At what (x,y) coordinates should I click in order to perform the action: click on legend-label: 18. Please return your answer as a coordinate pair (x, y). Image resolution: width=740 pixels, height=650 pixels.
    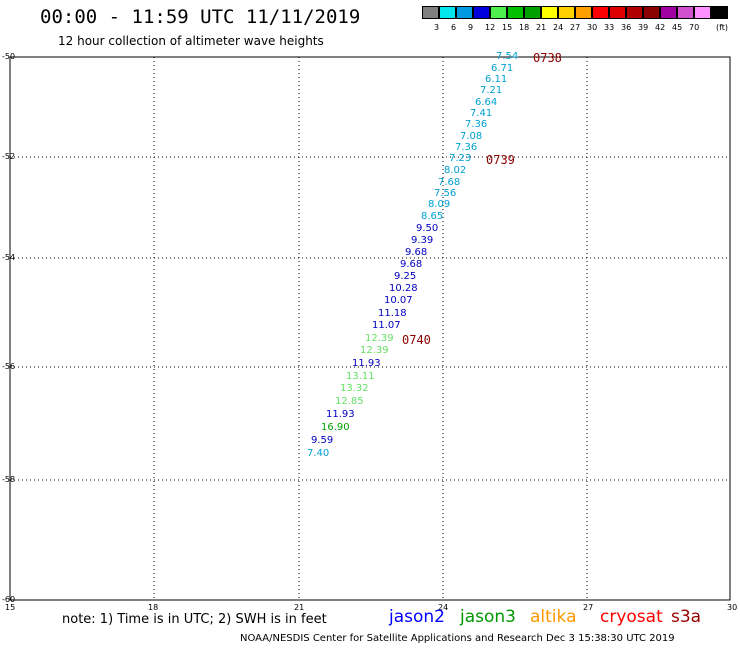
    Looking at the image, I should click on (524, 27).